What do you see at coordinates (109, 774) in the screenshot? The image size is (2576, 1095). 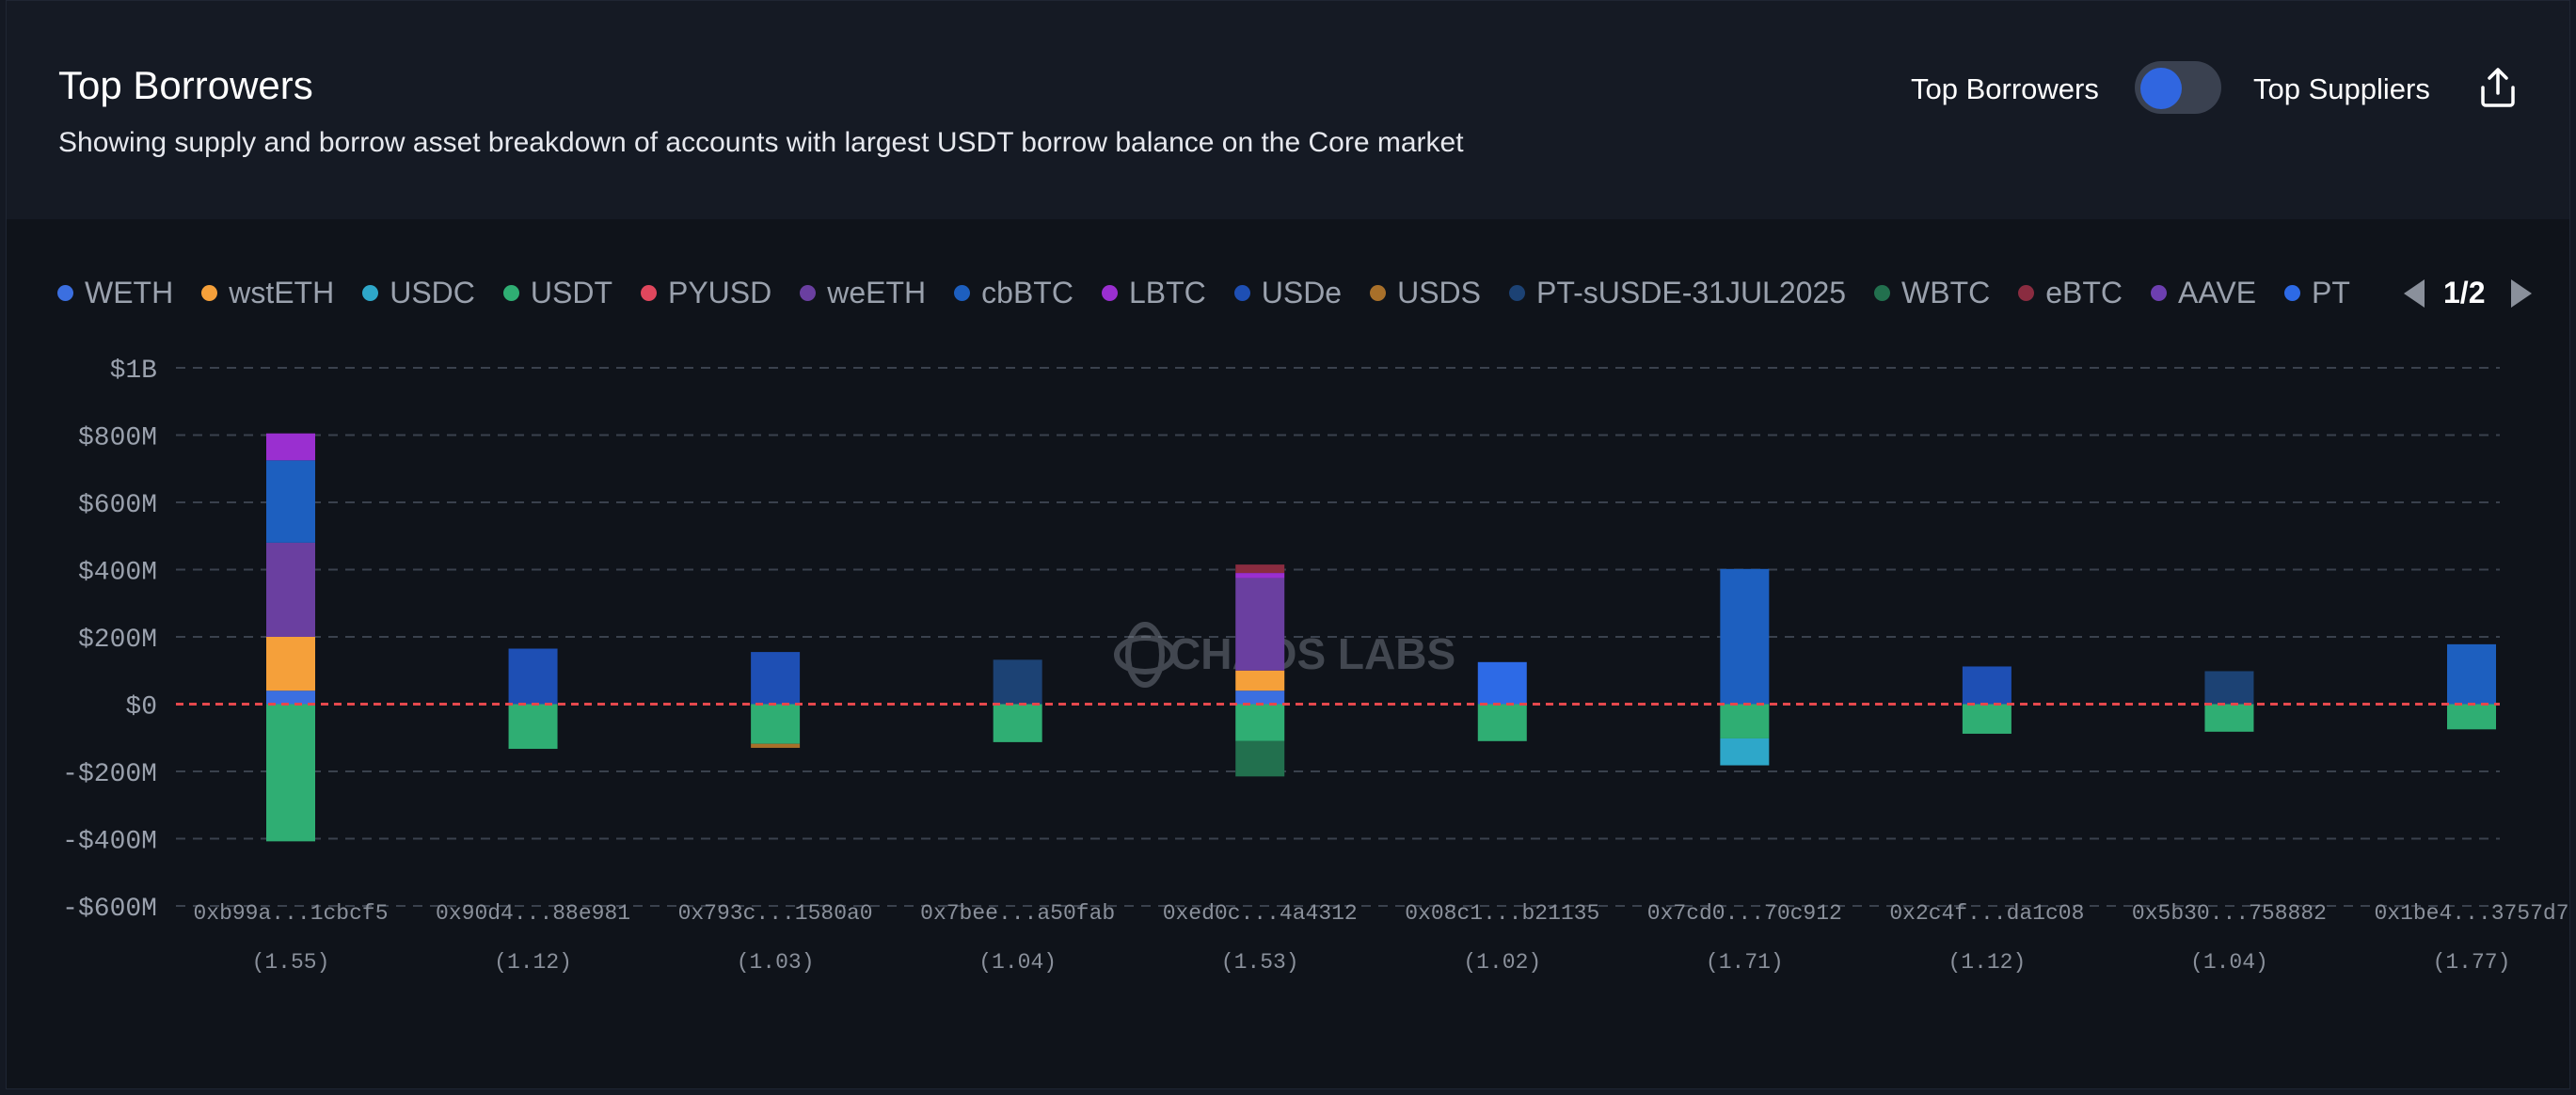 I see `y-tick-label: -$200M` at bounding box center [109, 774].